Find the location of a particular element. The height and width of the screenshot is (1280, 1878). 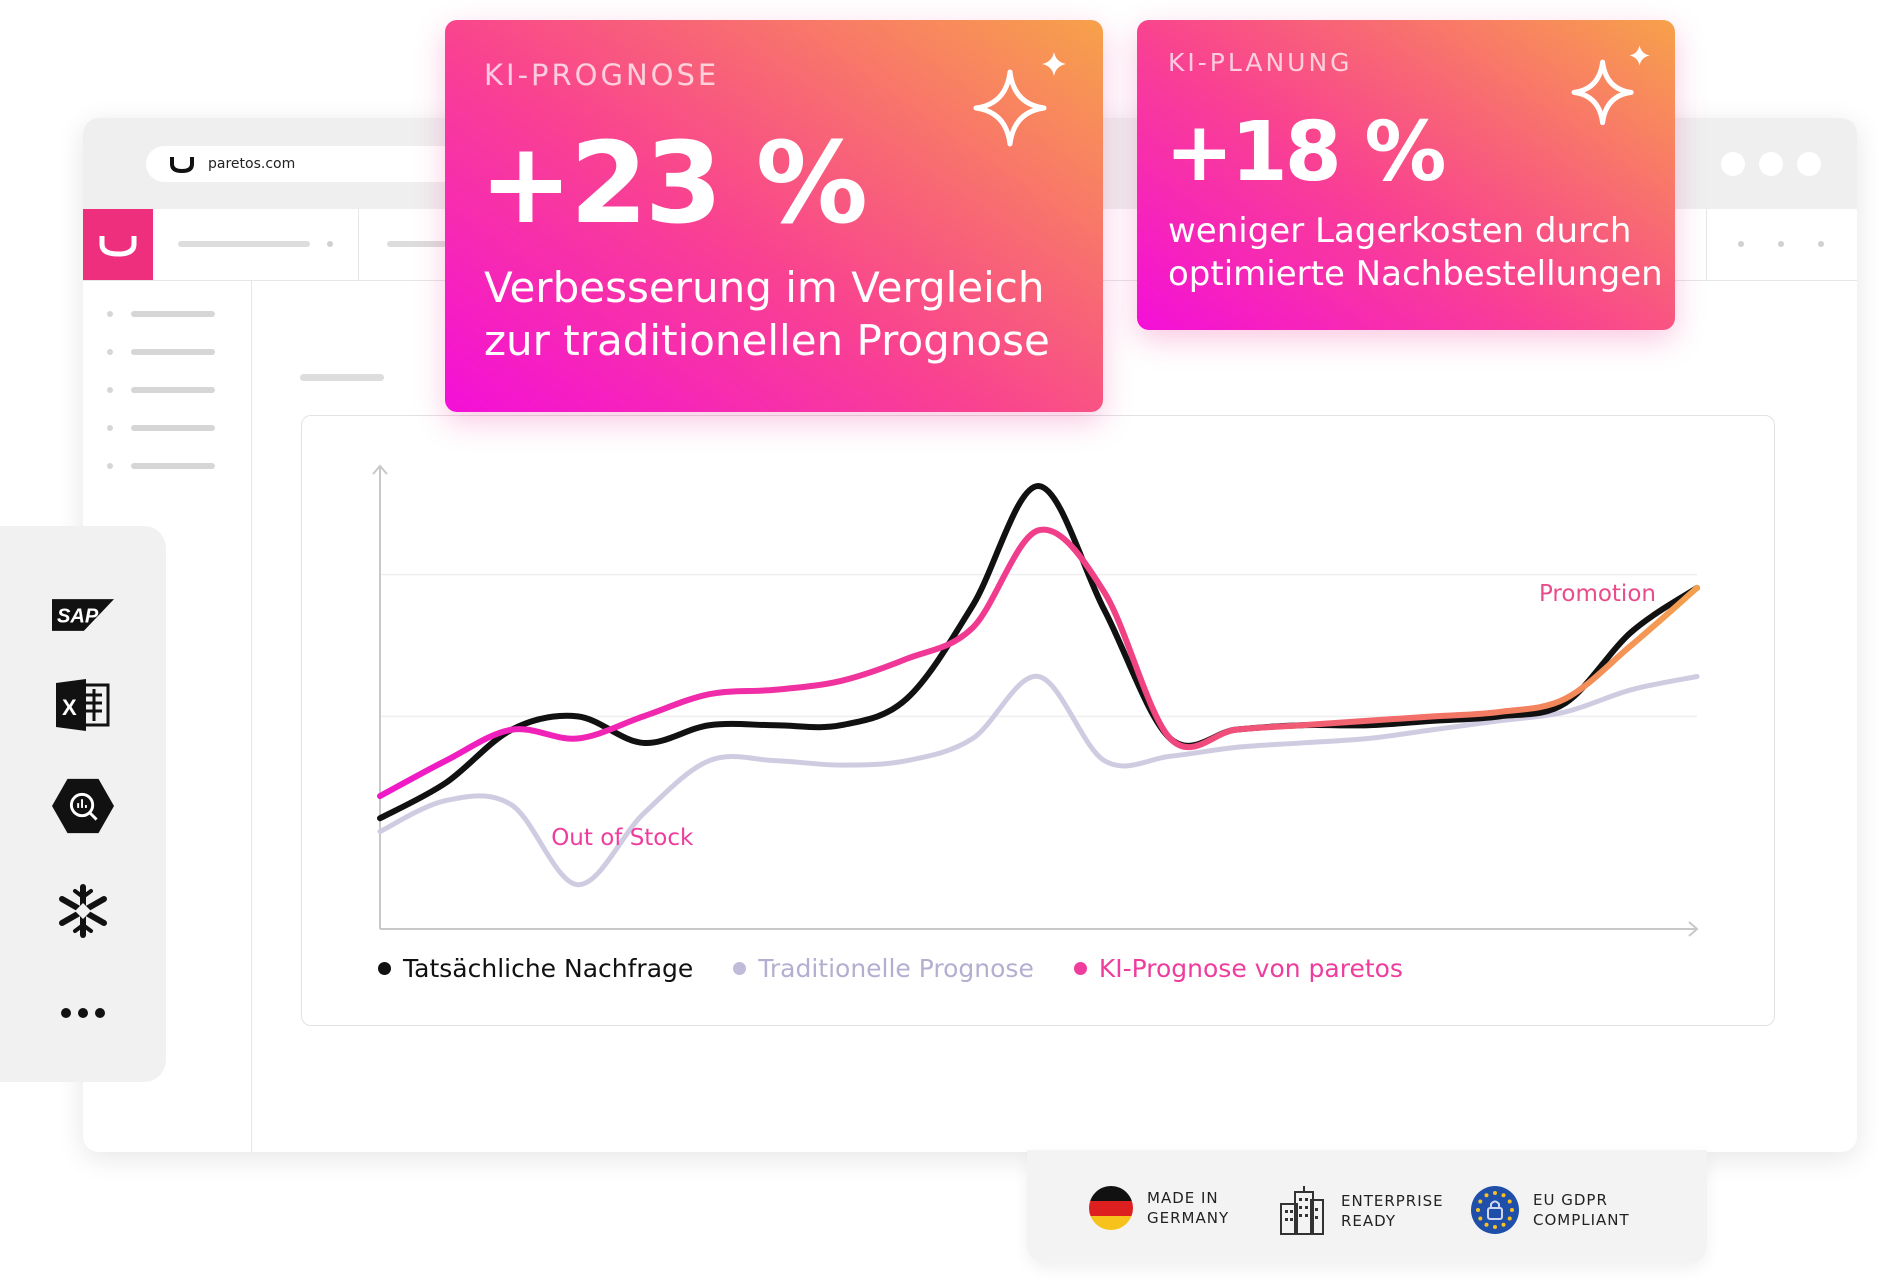

eu-lock-icon is located at coordinates (1495, 1210).